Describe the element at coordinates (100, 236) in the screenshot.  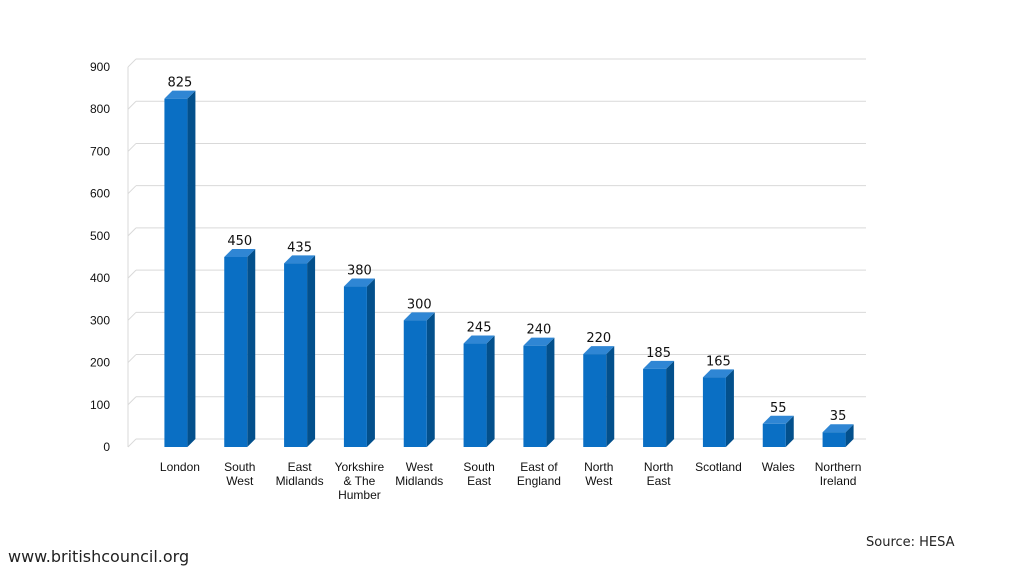
I see `y-tick-label: 500` at that location.